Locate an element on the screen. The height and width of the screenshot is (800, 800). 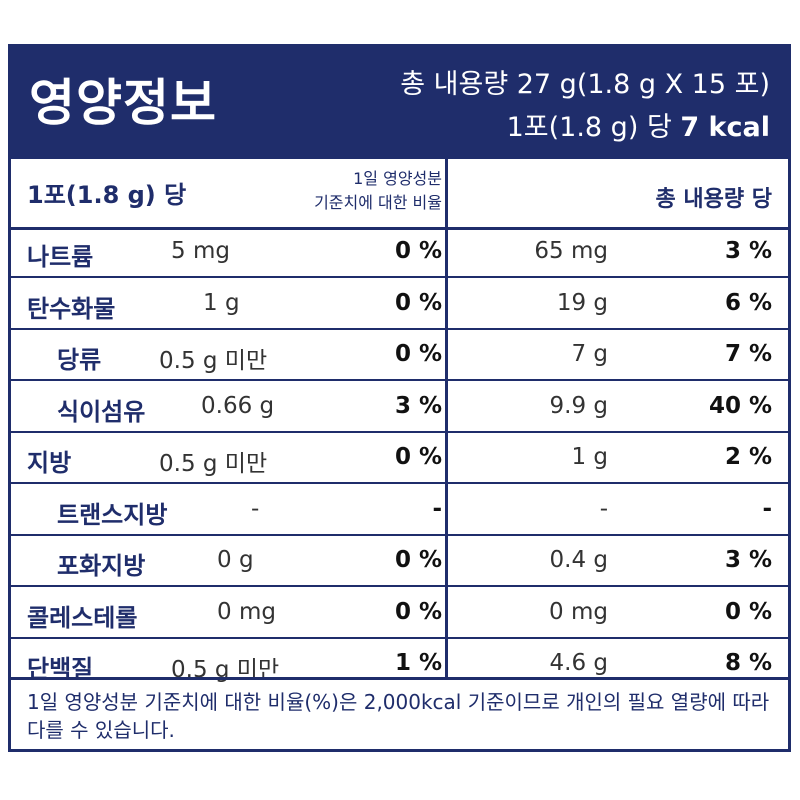
total-amount: 7 g is located at coordinates (589, 354).